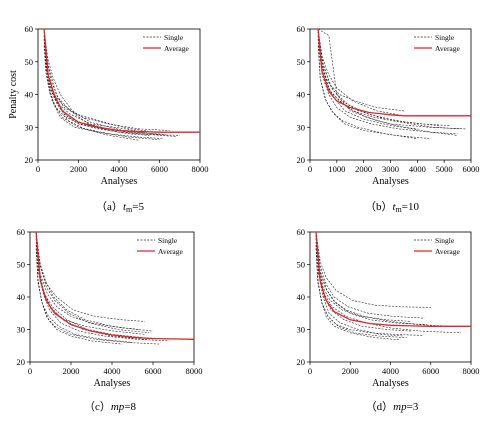  I want to click on caption-prefix: （d）, so click(380, 406).